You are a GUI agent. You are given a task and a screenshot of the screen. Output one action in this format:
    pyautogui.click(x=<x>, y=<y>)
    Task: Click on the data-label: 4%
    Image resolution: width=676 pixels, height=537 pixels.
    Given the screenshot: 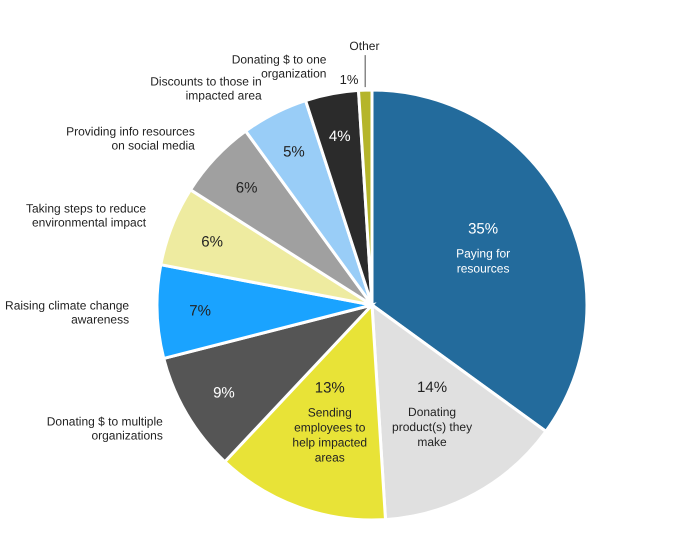 What is the action you would take?
    pyautogui.click(x=339, y=137)
    